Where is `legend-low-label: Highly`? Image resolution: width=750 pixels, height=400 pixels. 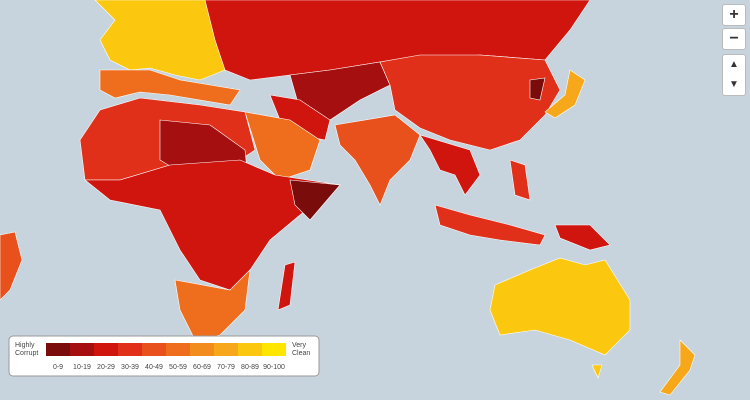
legend-low-label: Highly is located at coordinates (25, 345).